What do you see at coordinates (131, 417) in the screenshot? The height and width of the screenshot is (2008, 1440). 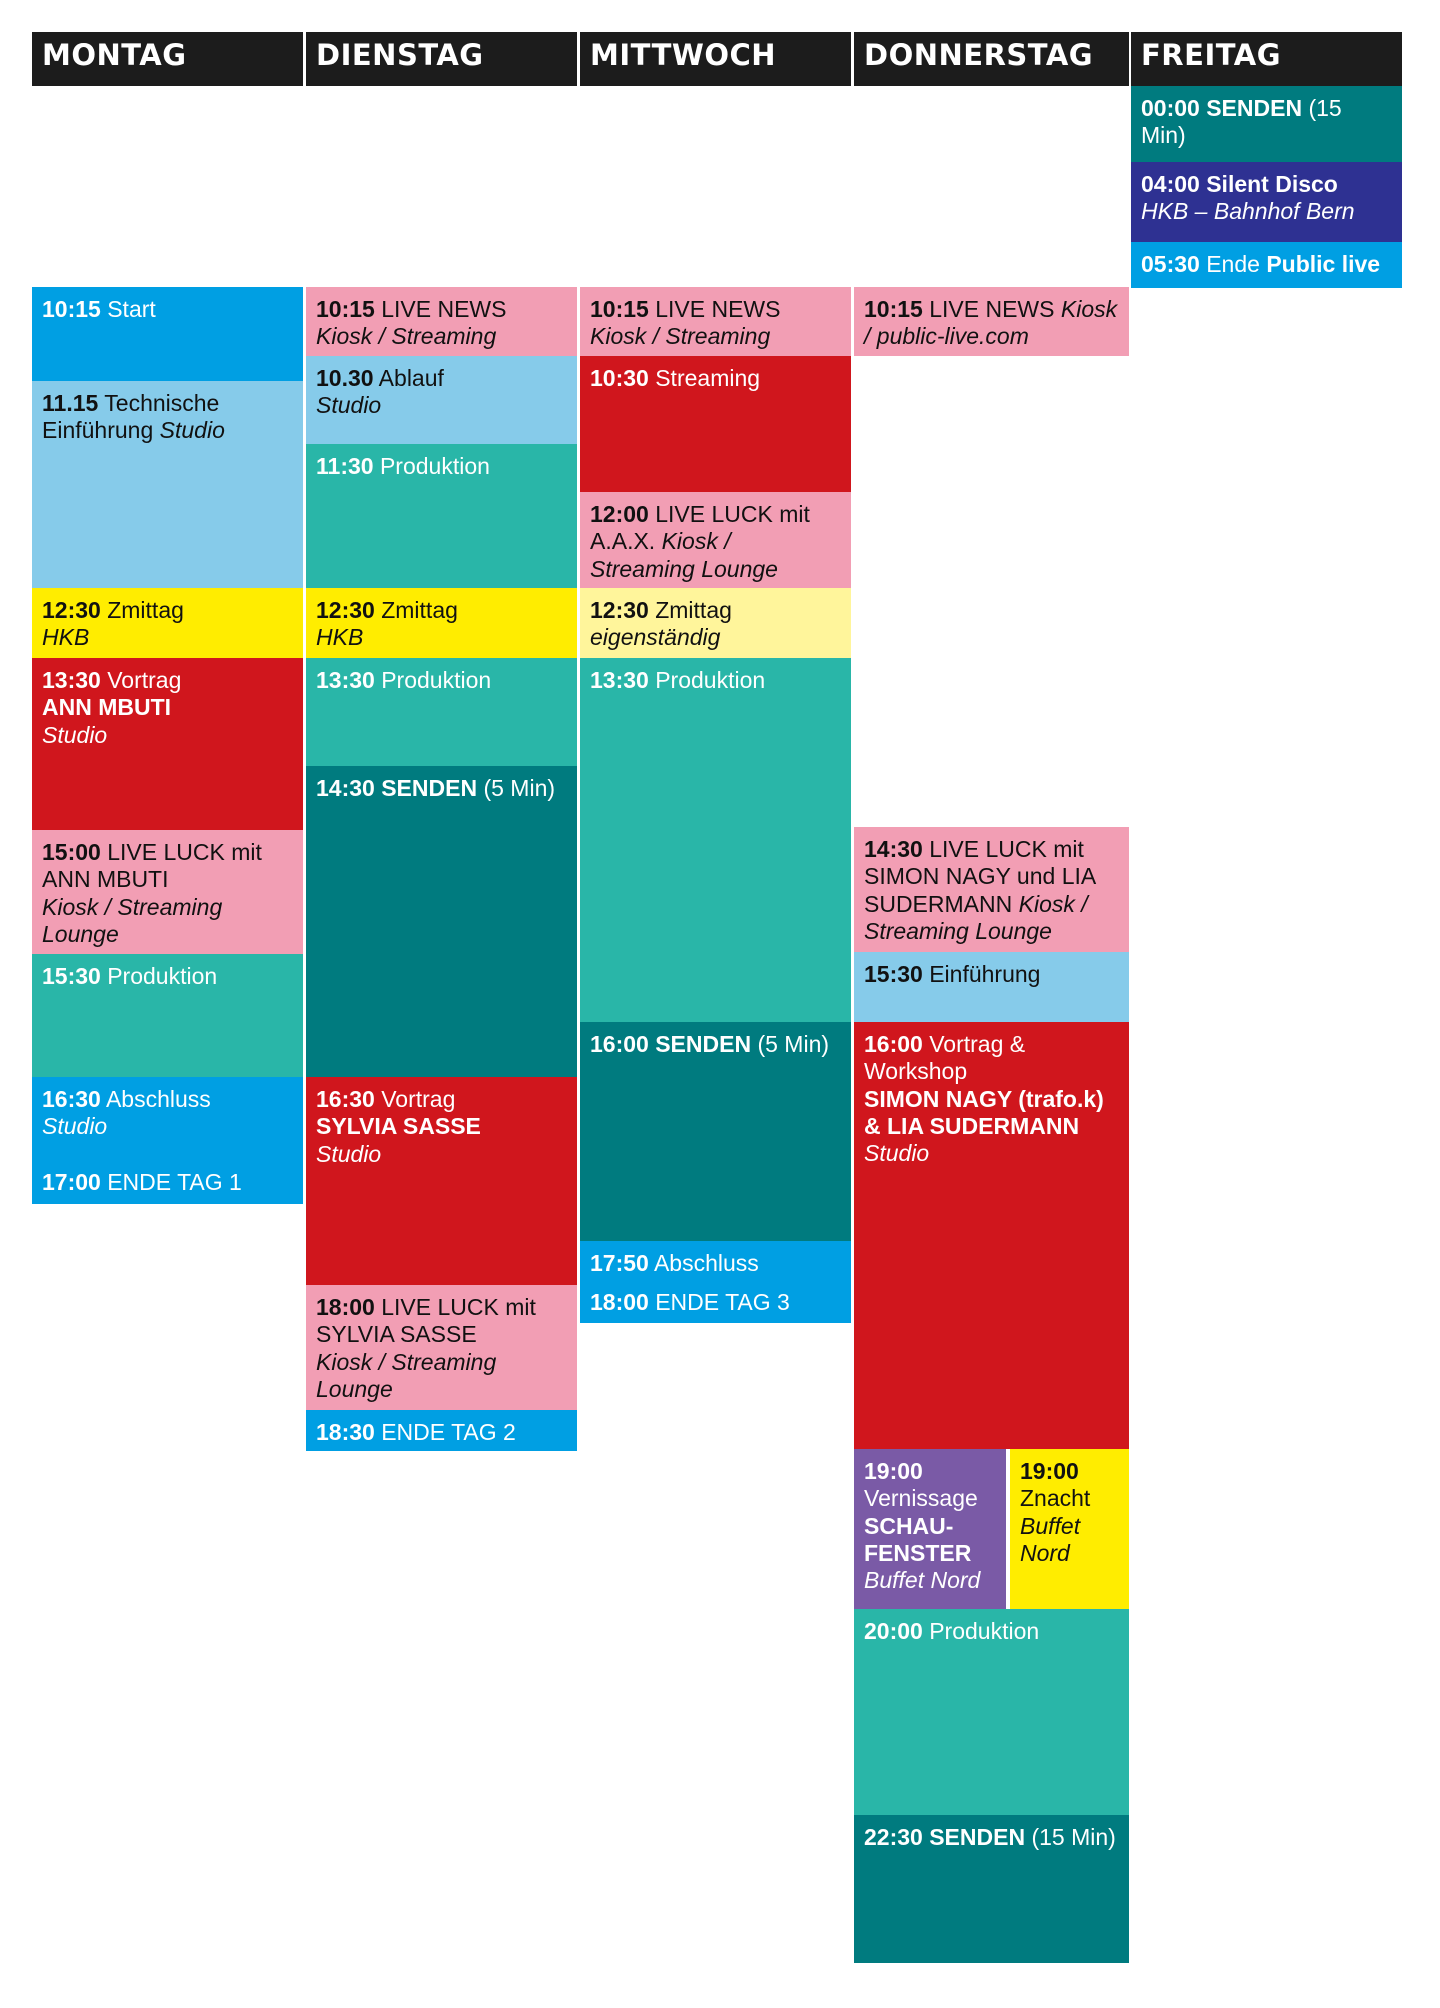 I see `slot-label: Technische Einführung` at bounding box center [131, 417].